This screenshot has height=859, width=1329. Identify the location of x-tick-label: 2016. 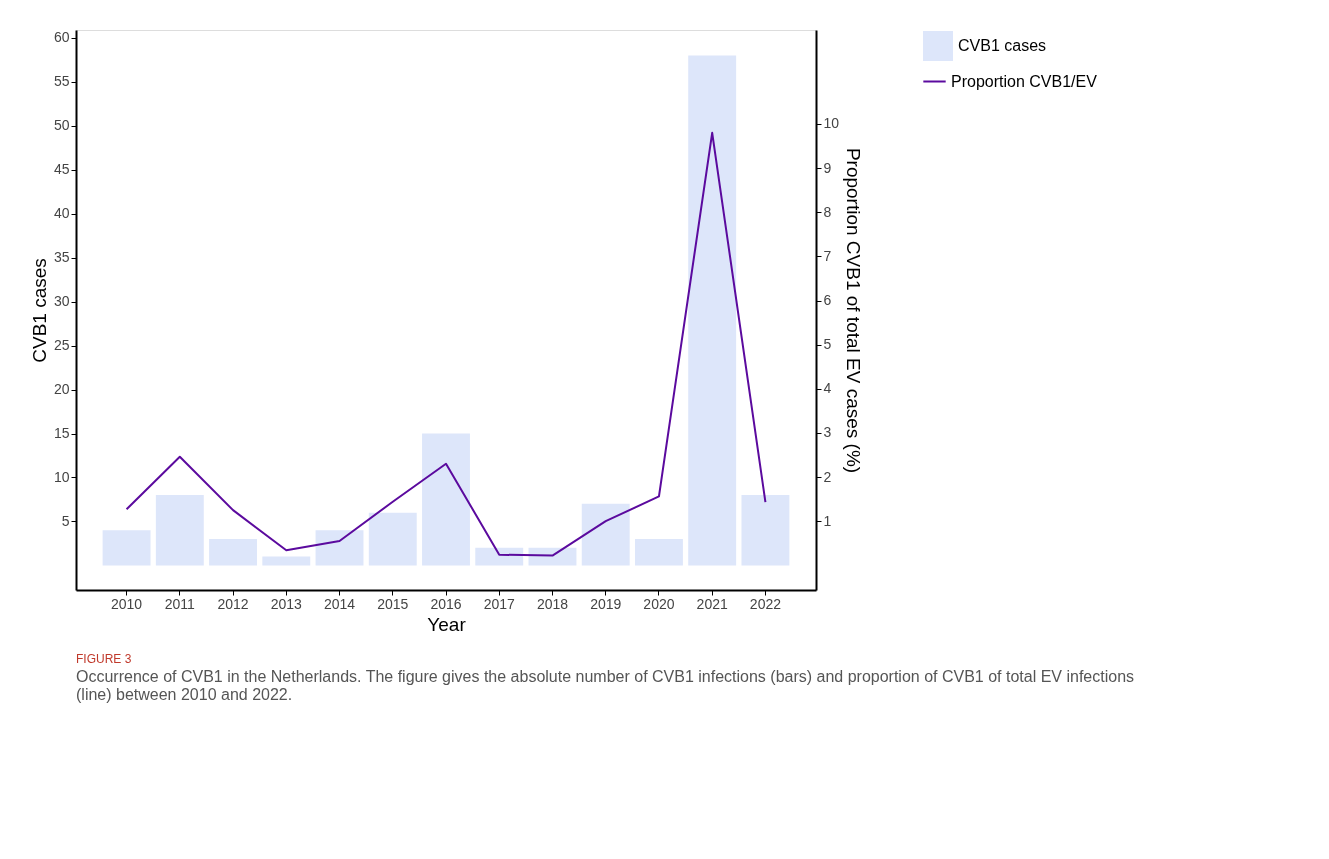
(446, 603).